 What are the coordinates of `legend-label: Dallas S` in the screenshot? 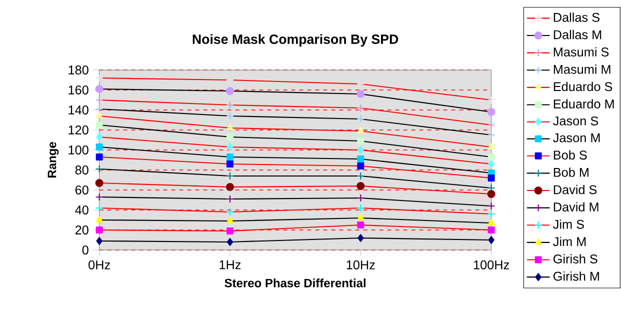 It's located at (577, 17).